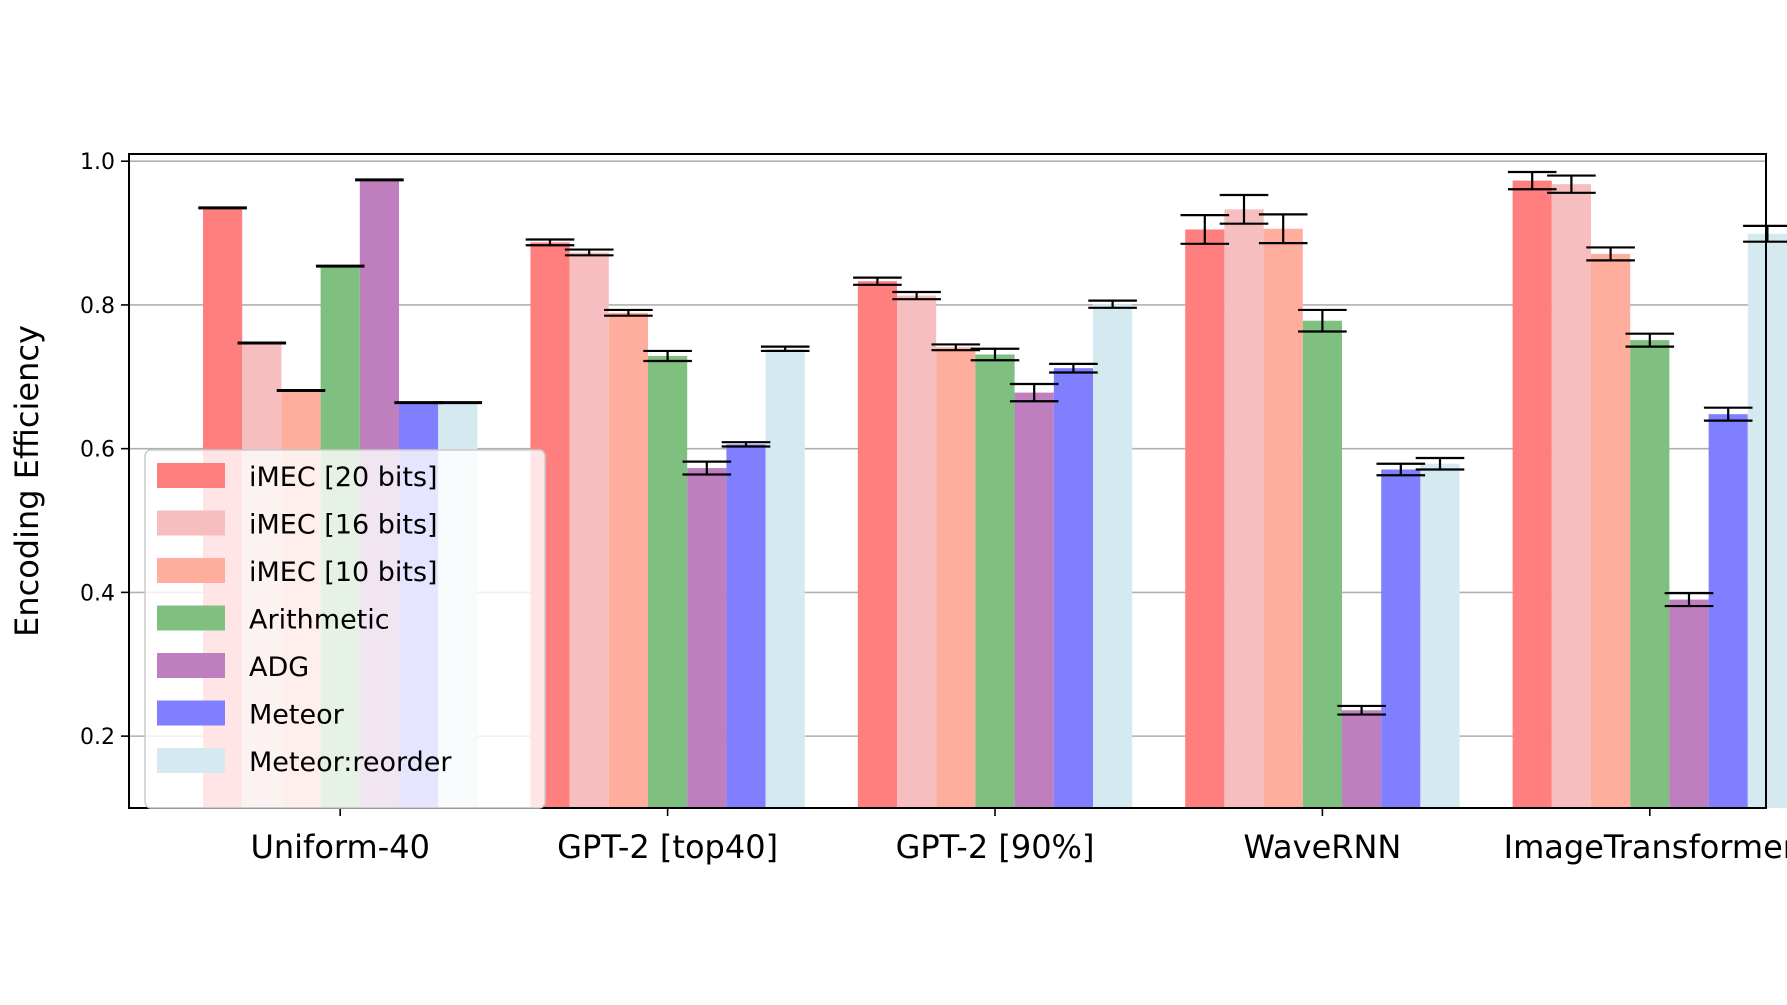  I want to click on x-tick-label: GPT-2 [90%], so click(995, 847).